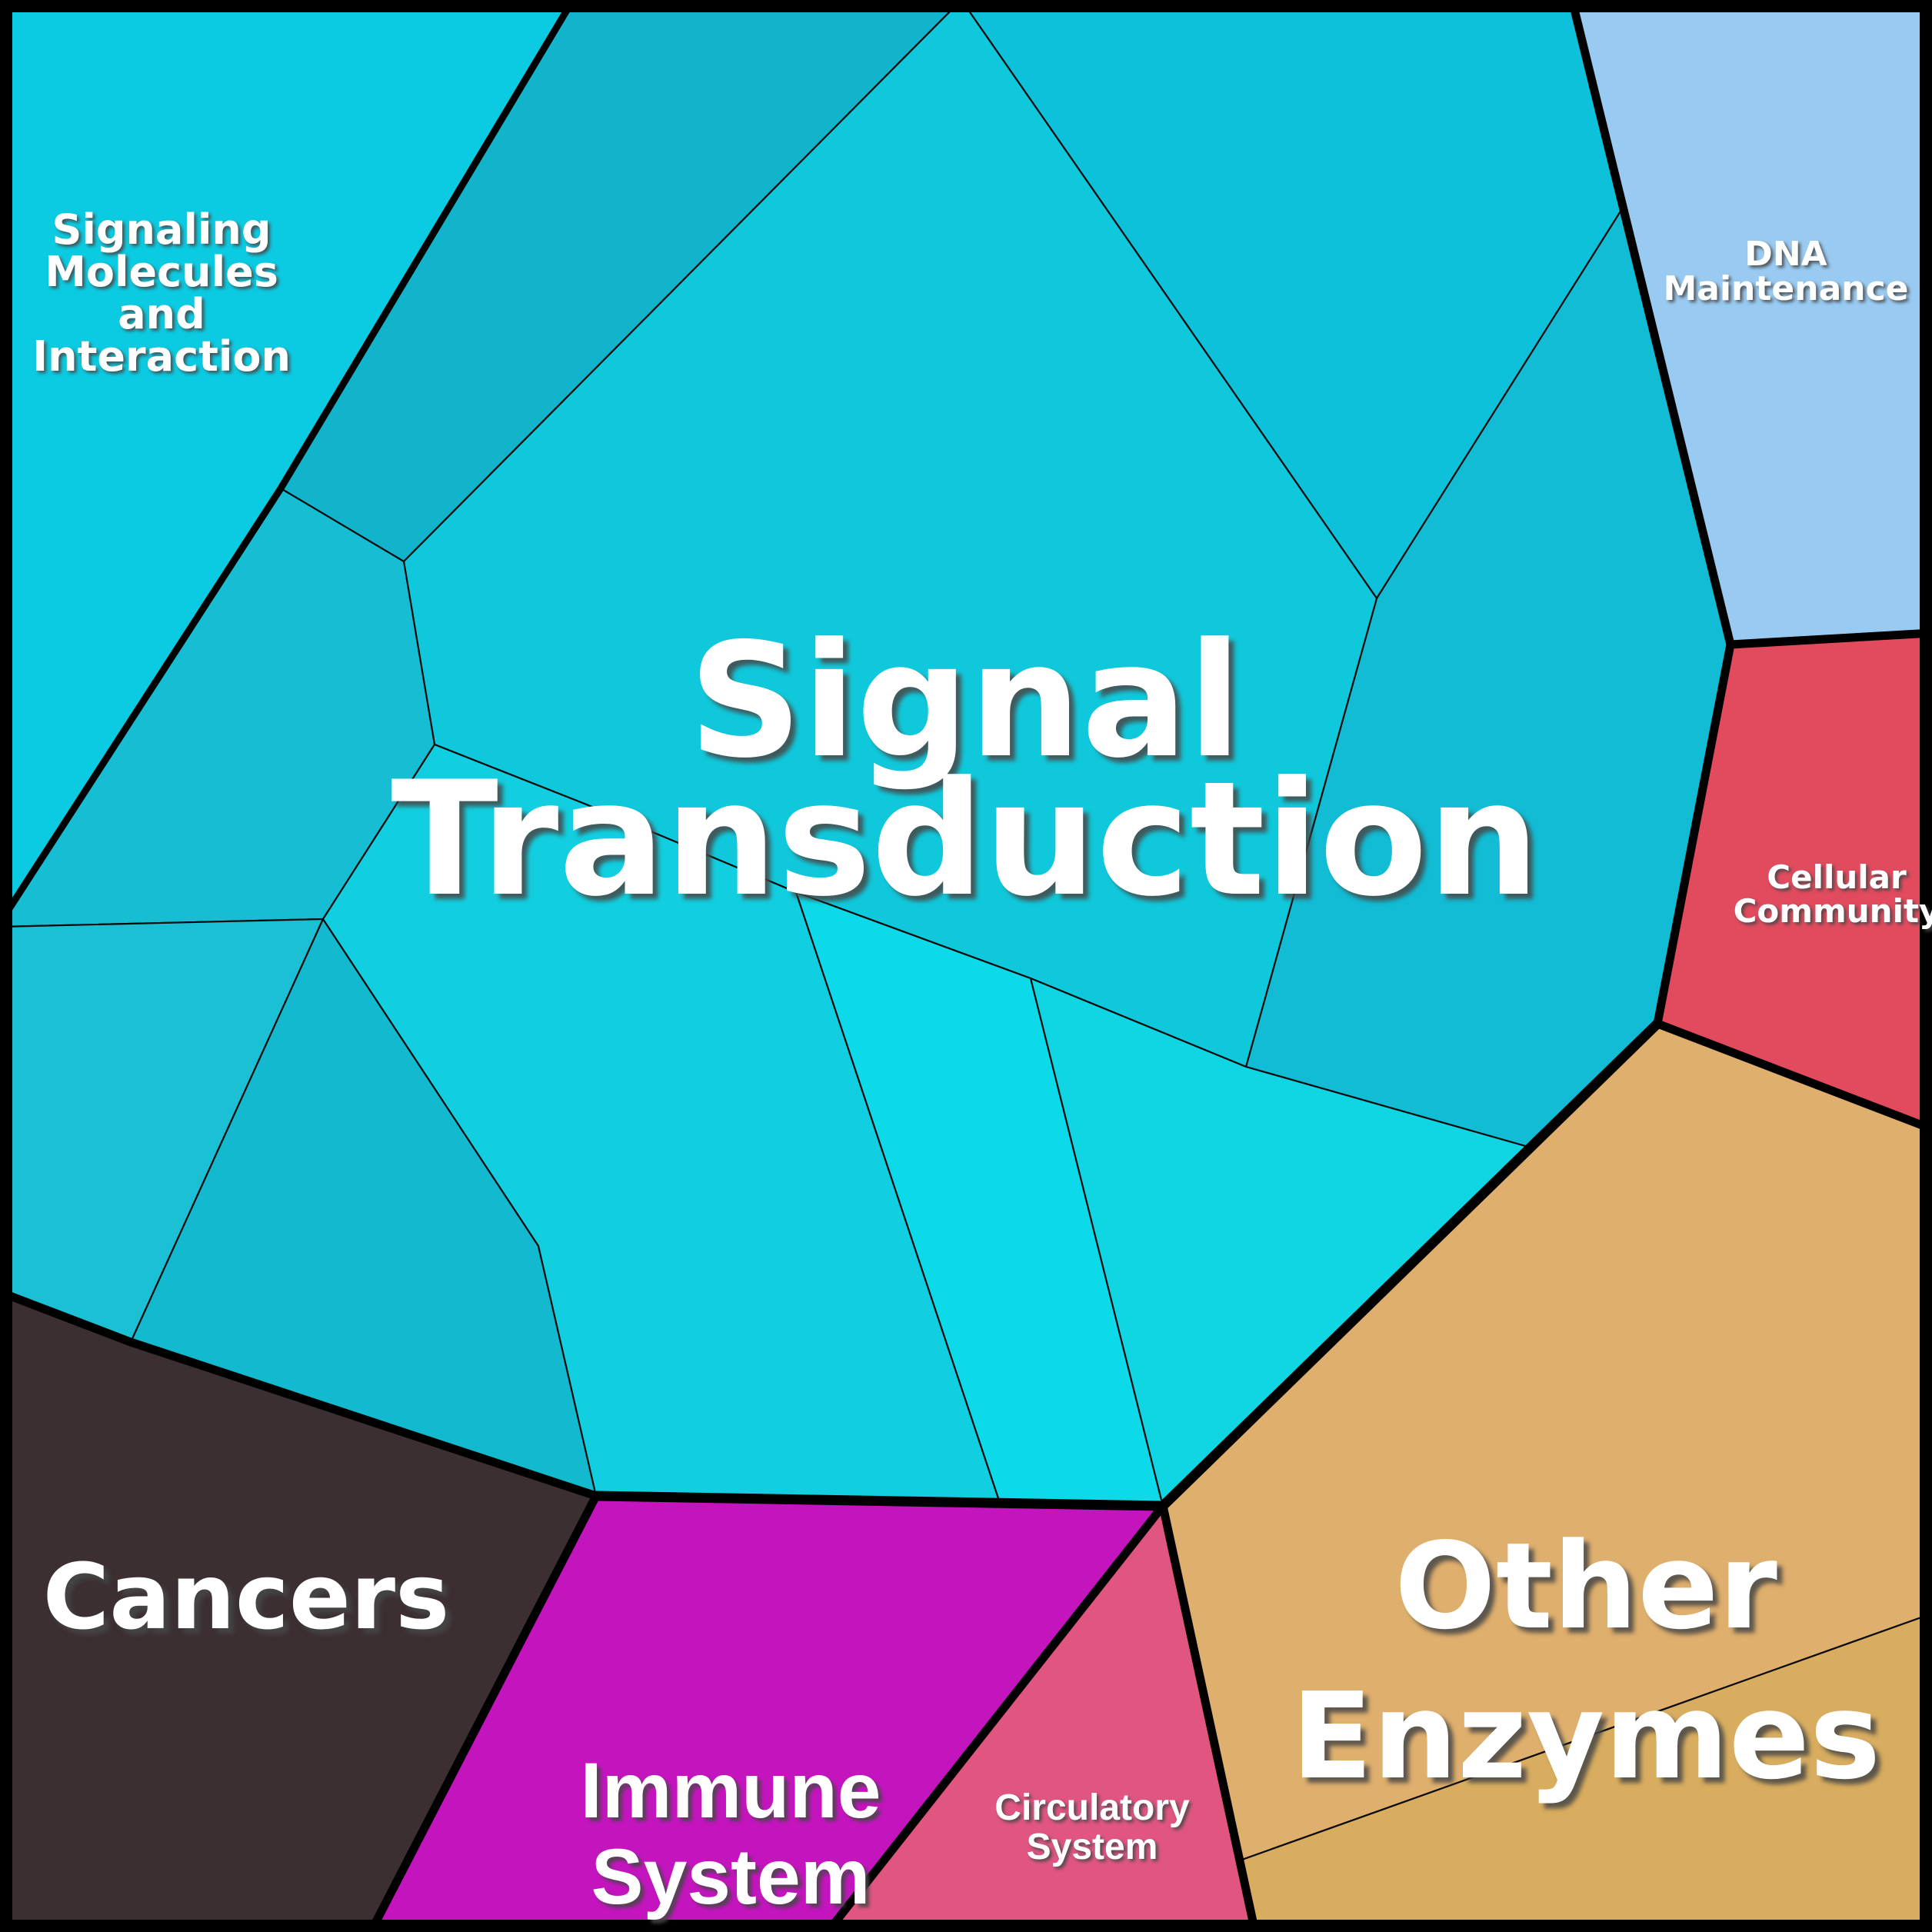  Describe the element at coordinates (730, 1790) in the screenshot. I see `label-line: Immune` at that location.